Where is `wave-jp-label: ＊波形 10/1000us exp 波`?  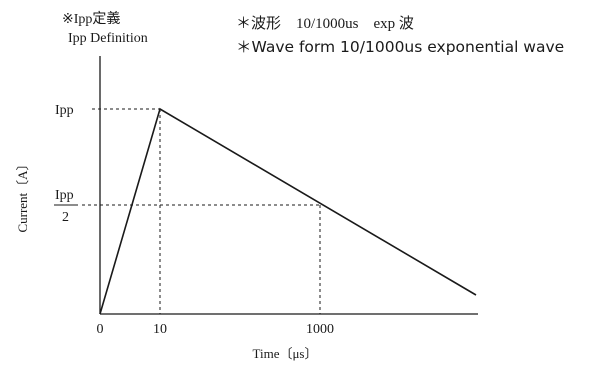 wave-jp-label: ＊波形 10/1000us exp 波 is located at coordinates (325, 23).